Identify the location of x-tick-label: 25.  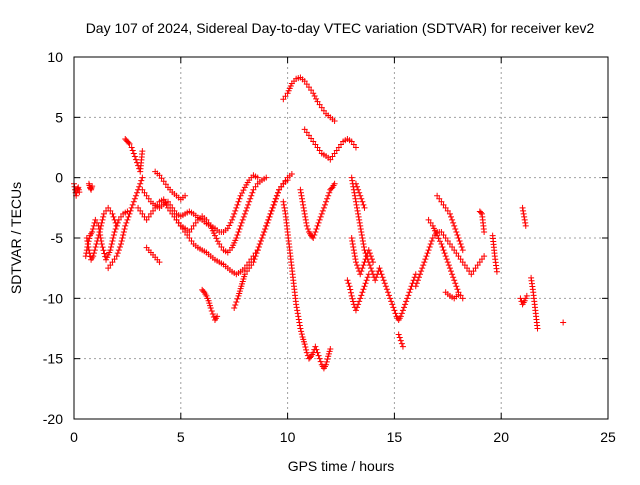
(608, 437).